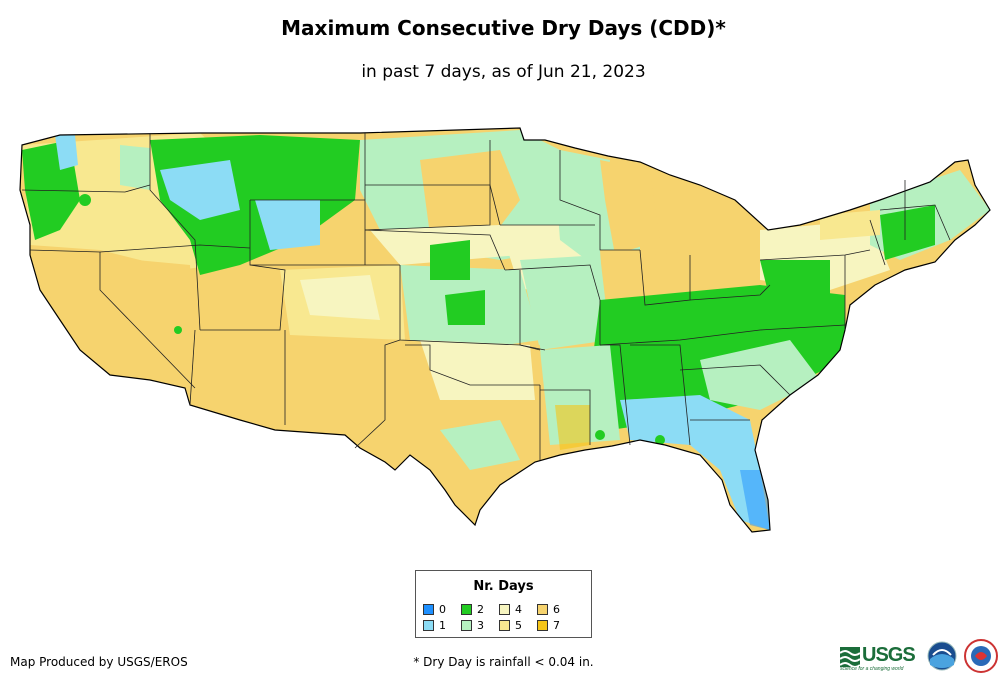  Describe the element at coordinates (872, 669) in the screenshot. I see `usgs-tagline: science for a changing world` at that location.